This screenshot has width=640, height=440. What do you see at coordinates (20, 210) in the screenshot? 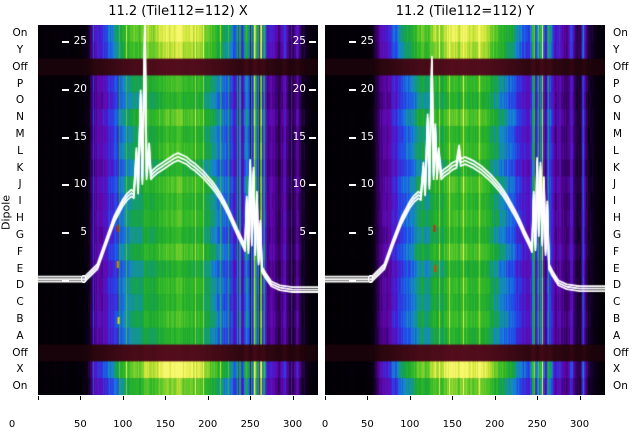
I see `dipole-axis-left: On Y Off P O N M L K J I H G F E D C B A Off X On` at bounding box center [20, 210].